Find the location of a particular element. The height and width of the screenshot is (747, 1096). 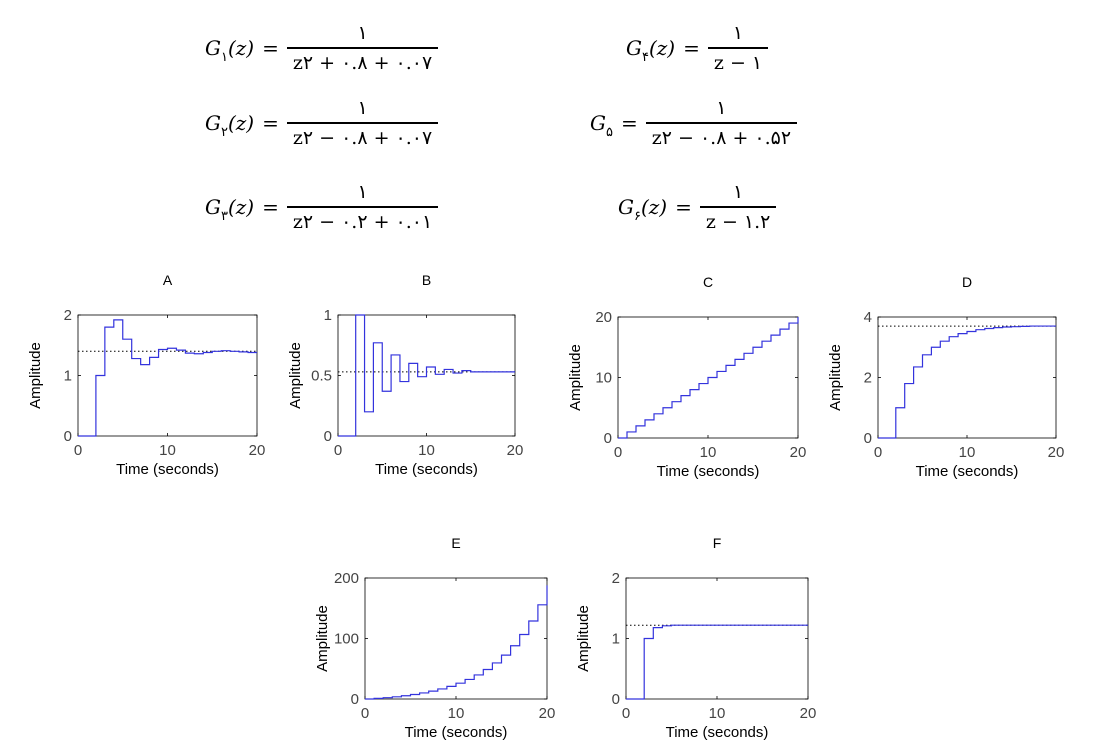

denominator: z۲ − ۰.۲ + ۰.۰۱ is located at coordinates (362, 221).